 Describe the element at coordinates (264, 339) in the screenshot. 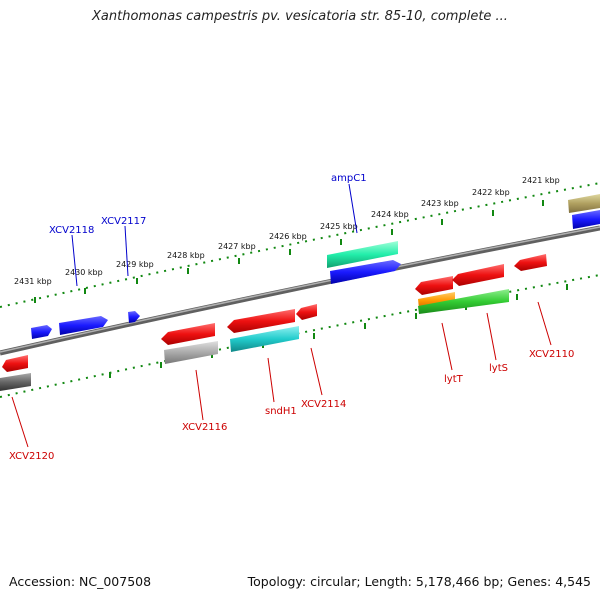

I see `gene-sndH1-cds` at that location.